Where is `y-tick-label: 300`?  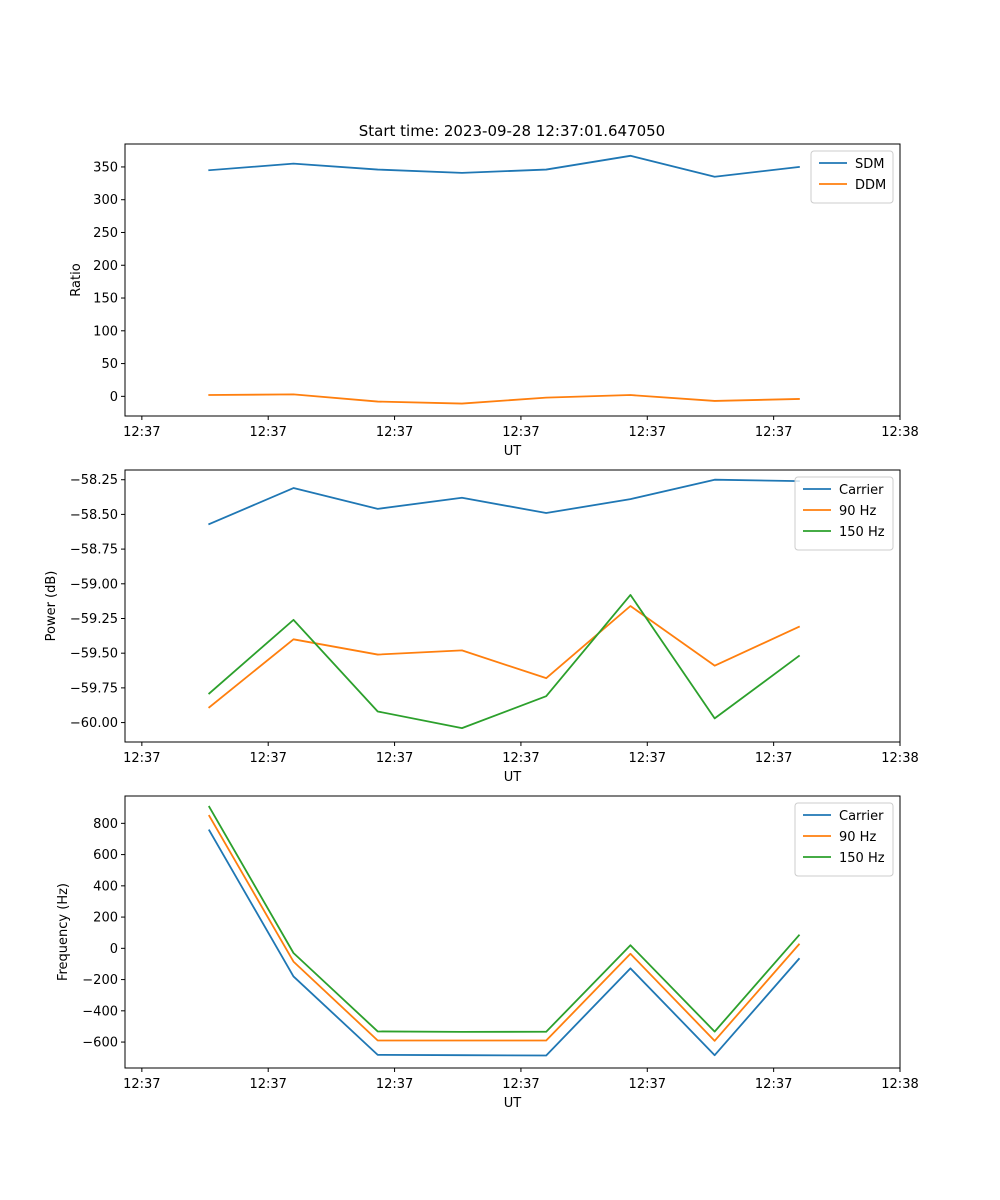
y-tick-label: 300 is located at coordinates (105, 200).